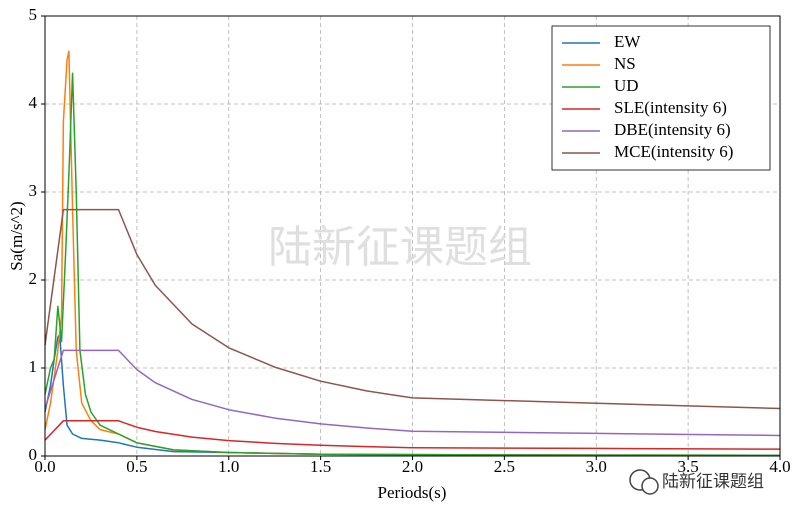  What do you see at coordinates (412, 435) in the screenshot?
I see `series-line` at bounding box center [412, 435].